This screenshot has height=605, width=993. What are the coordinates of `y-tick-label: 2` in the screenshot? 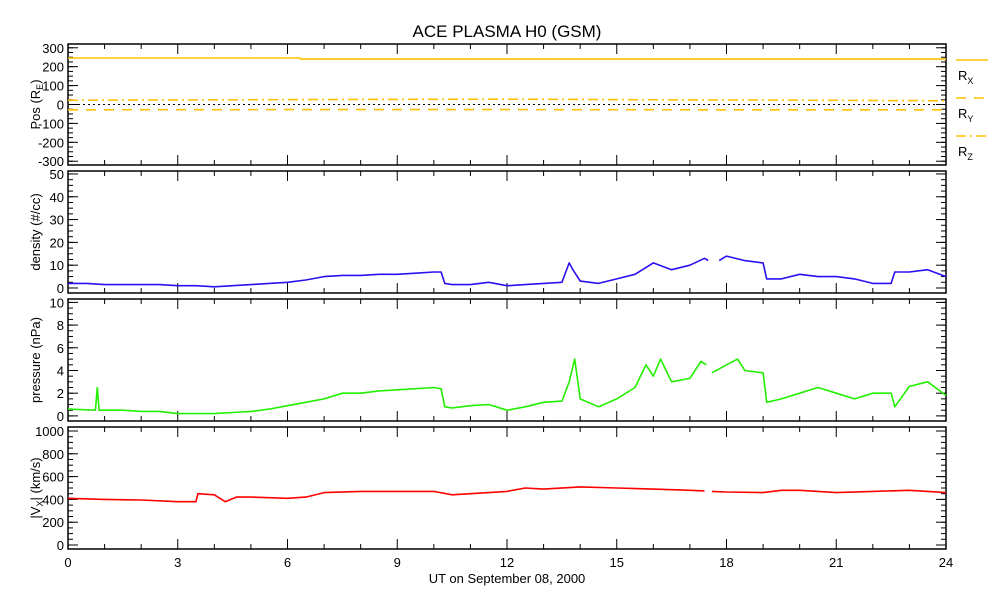 It's located at (60, 393).